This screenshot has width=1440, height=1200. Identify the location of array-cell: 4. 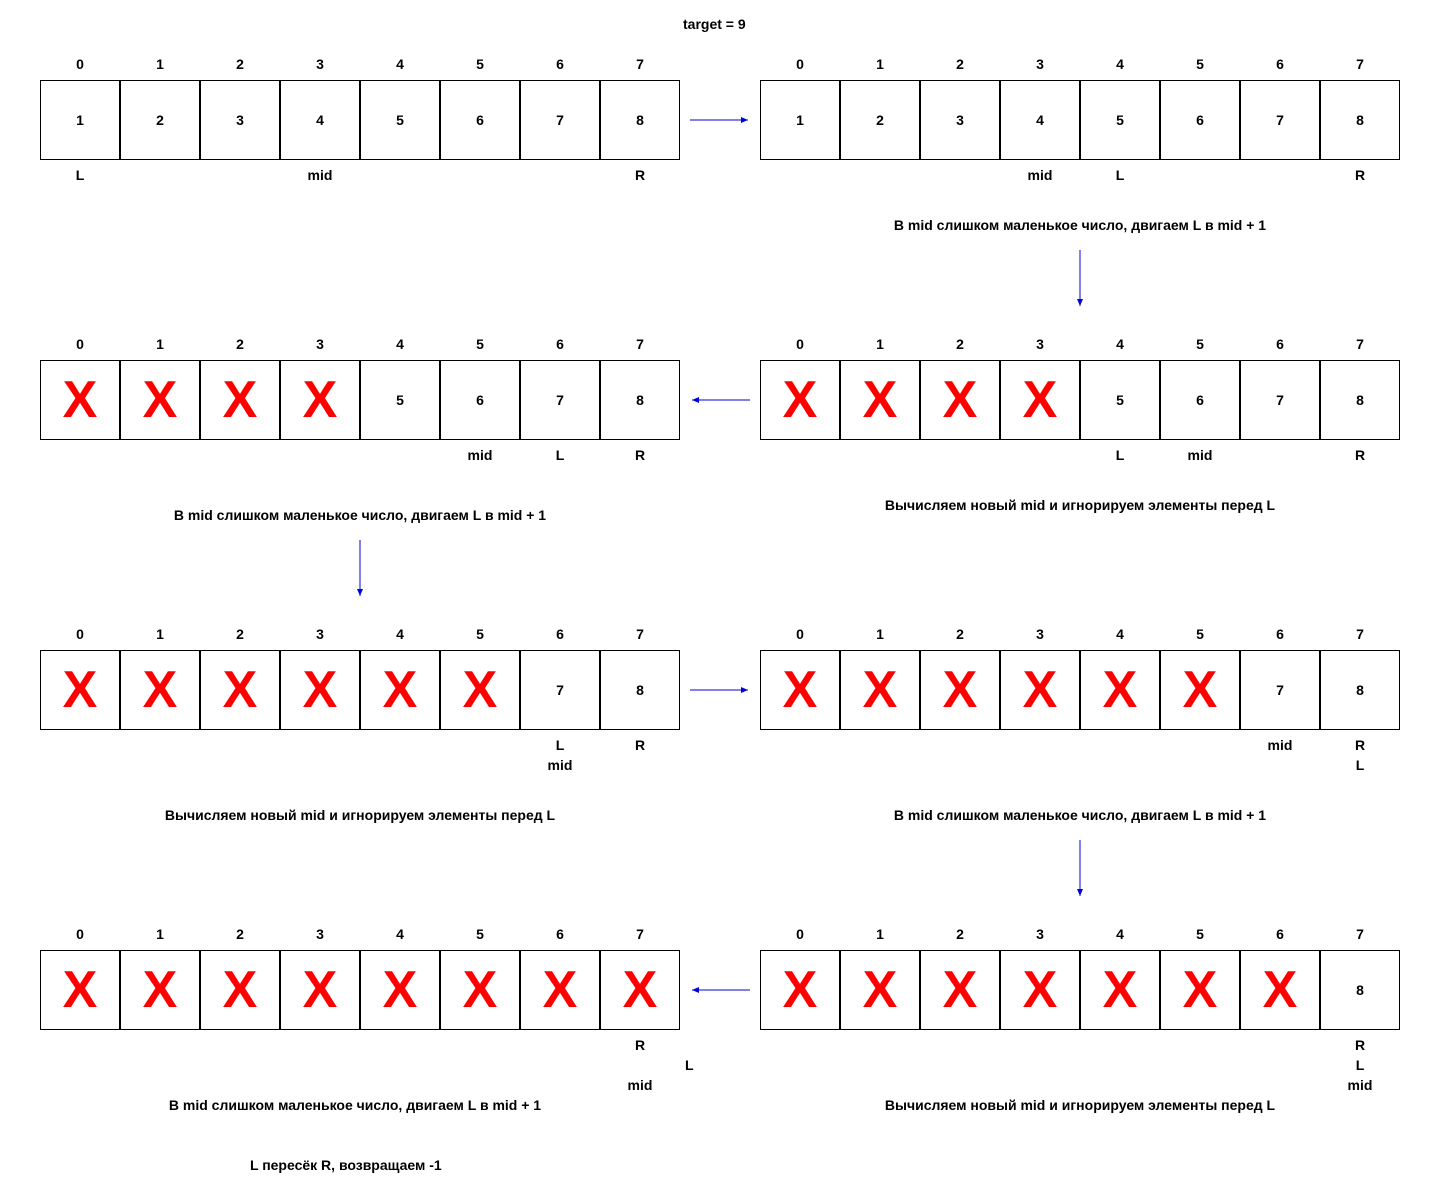
(1040, 120).